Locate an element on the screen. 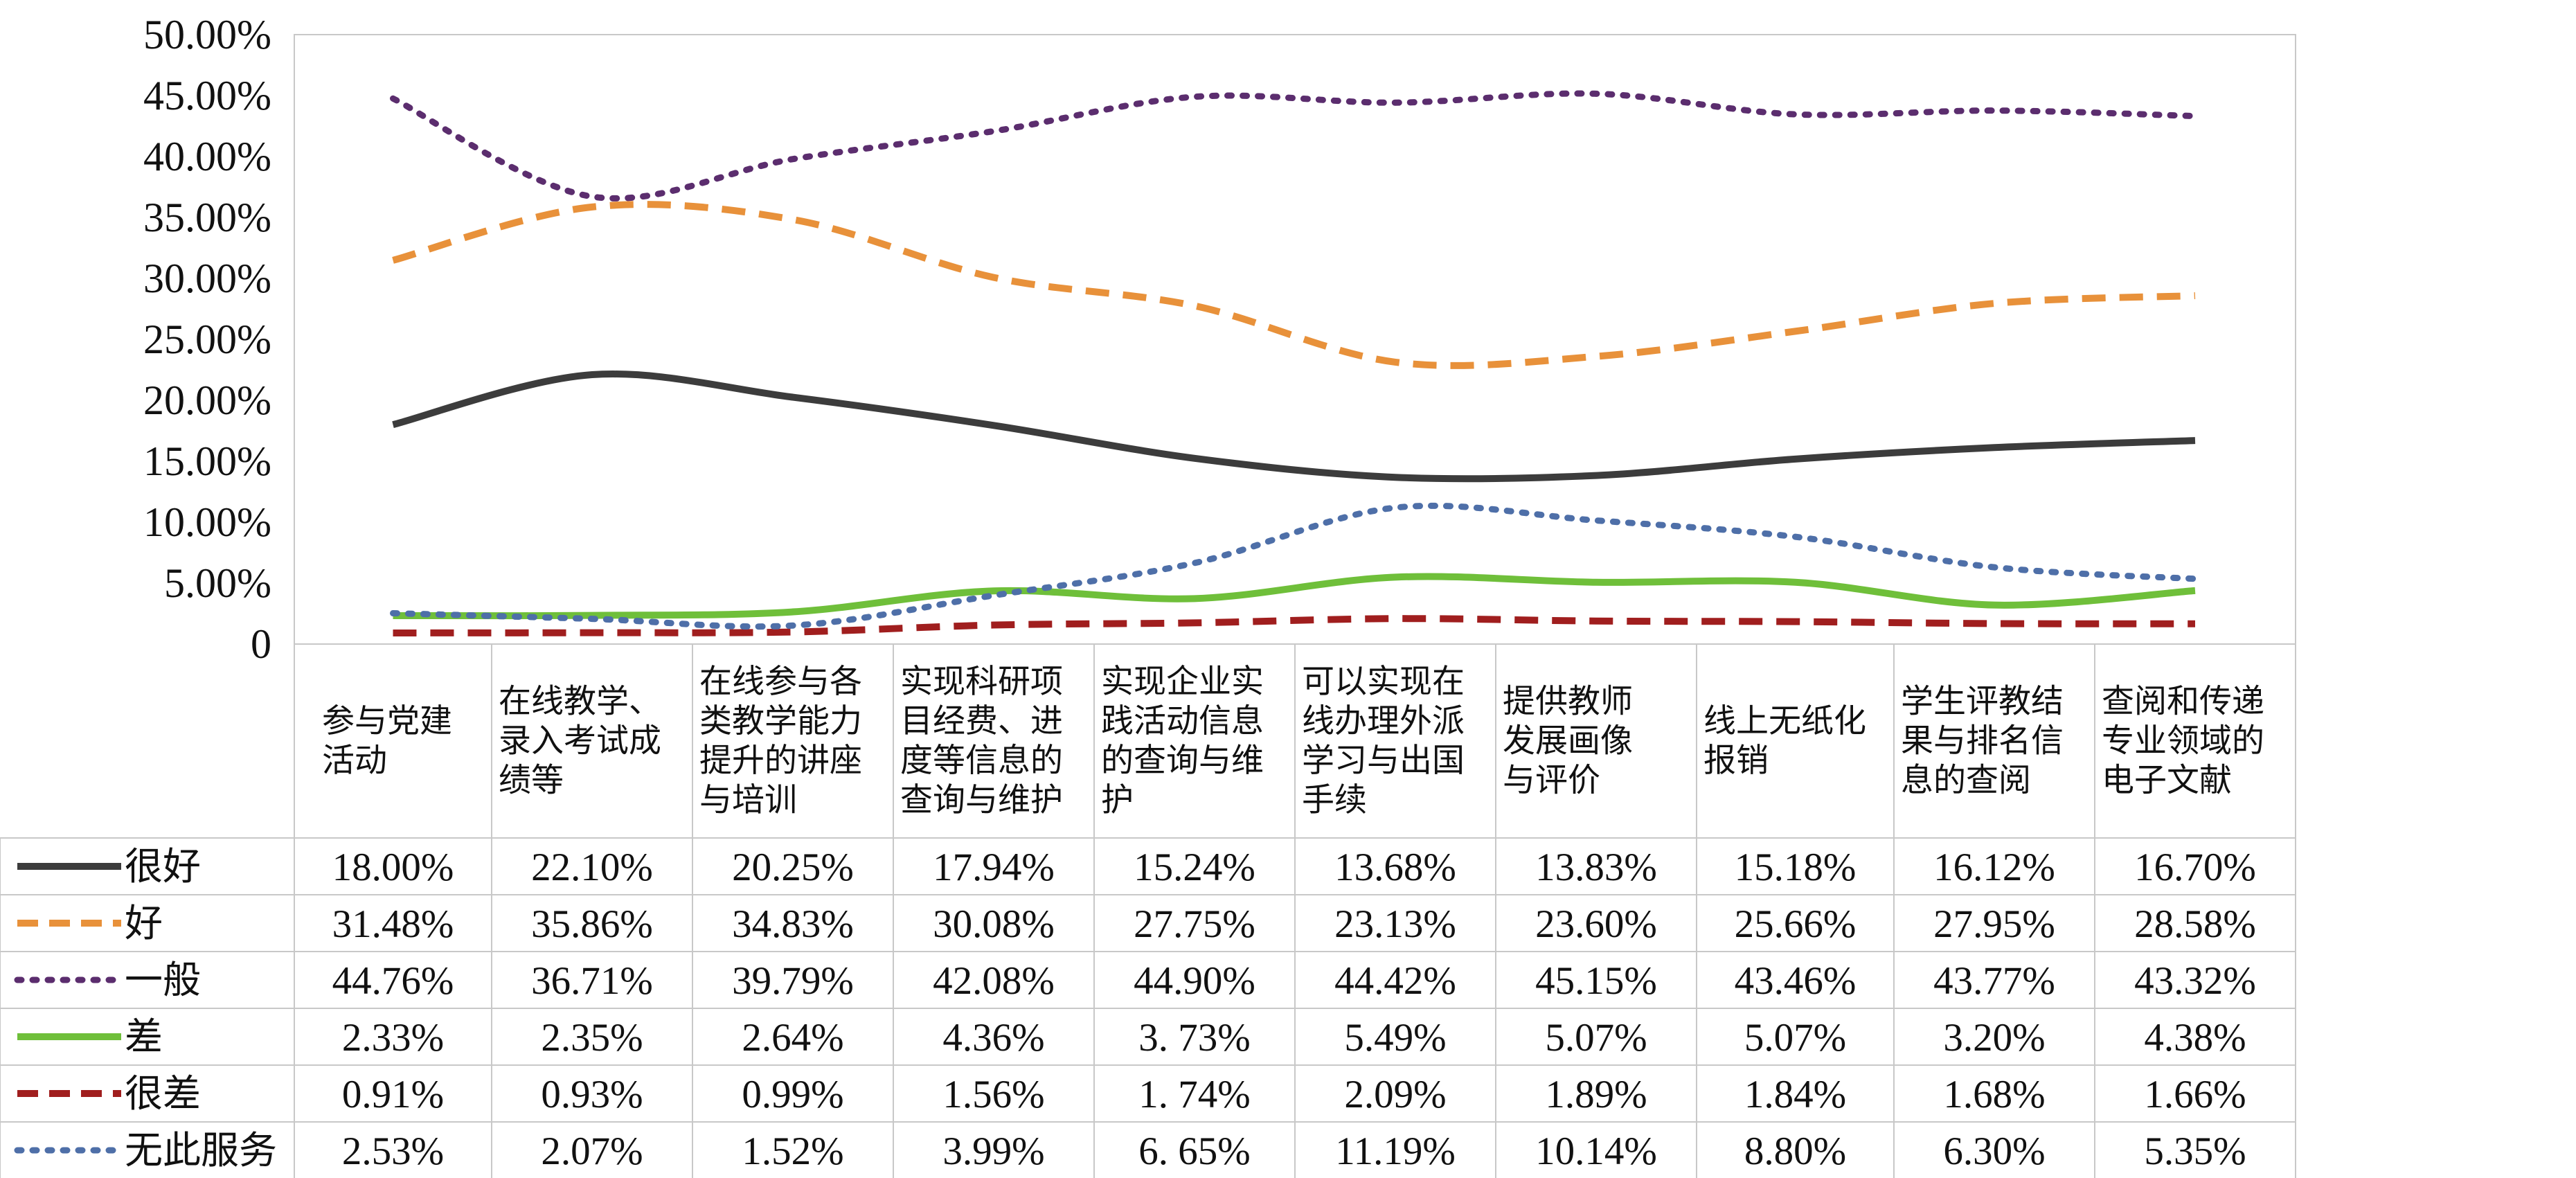 The width and height of the screenshot is (2576, 1178). table-cell-value: 34.83% is located at coordinates (793, 924).